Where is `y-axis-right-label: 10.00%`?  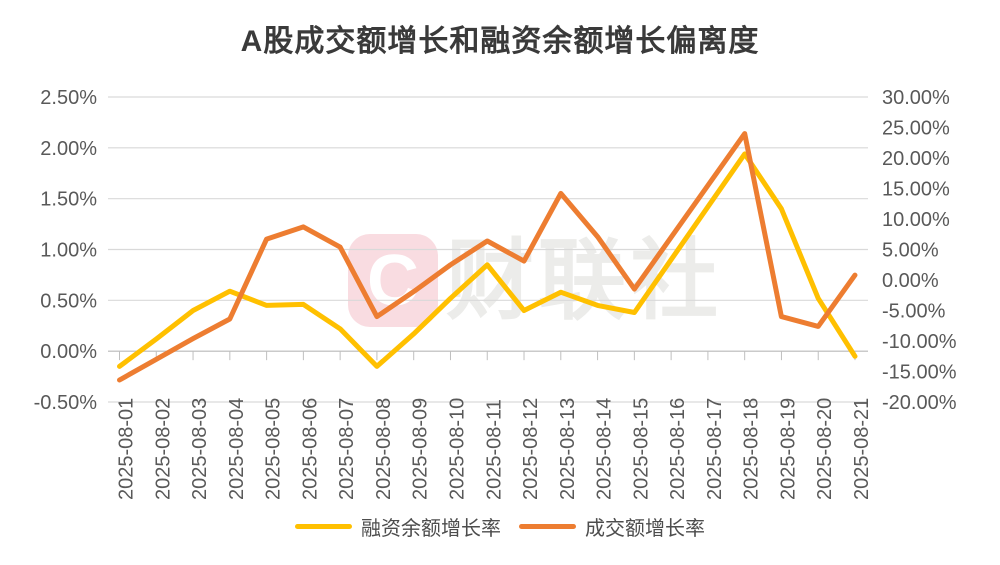 y-axis-right-label: 10.00% is located at coordinates (916, 220).